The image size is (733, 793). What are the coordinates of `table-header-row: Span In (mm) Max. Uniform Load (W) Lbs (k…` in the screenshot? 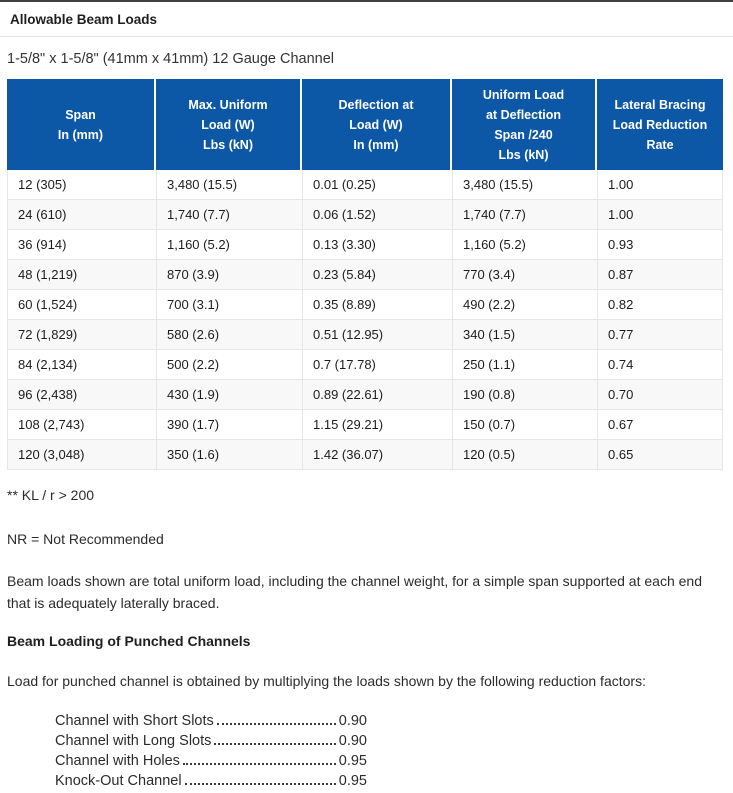 It's located at (365, 124).